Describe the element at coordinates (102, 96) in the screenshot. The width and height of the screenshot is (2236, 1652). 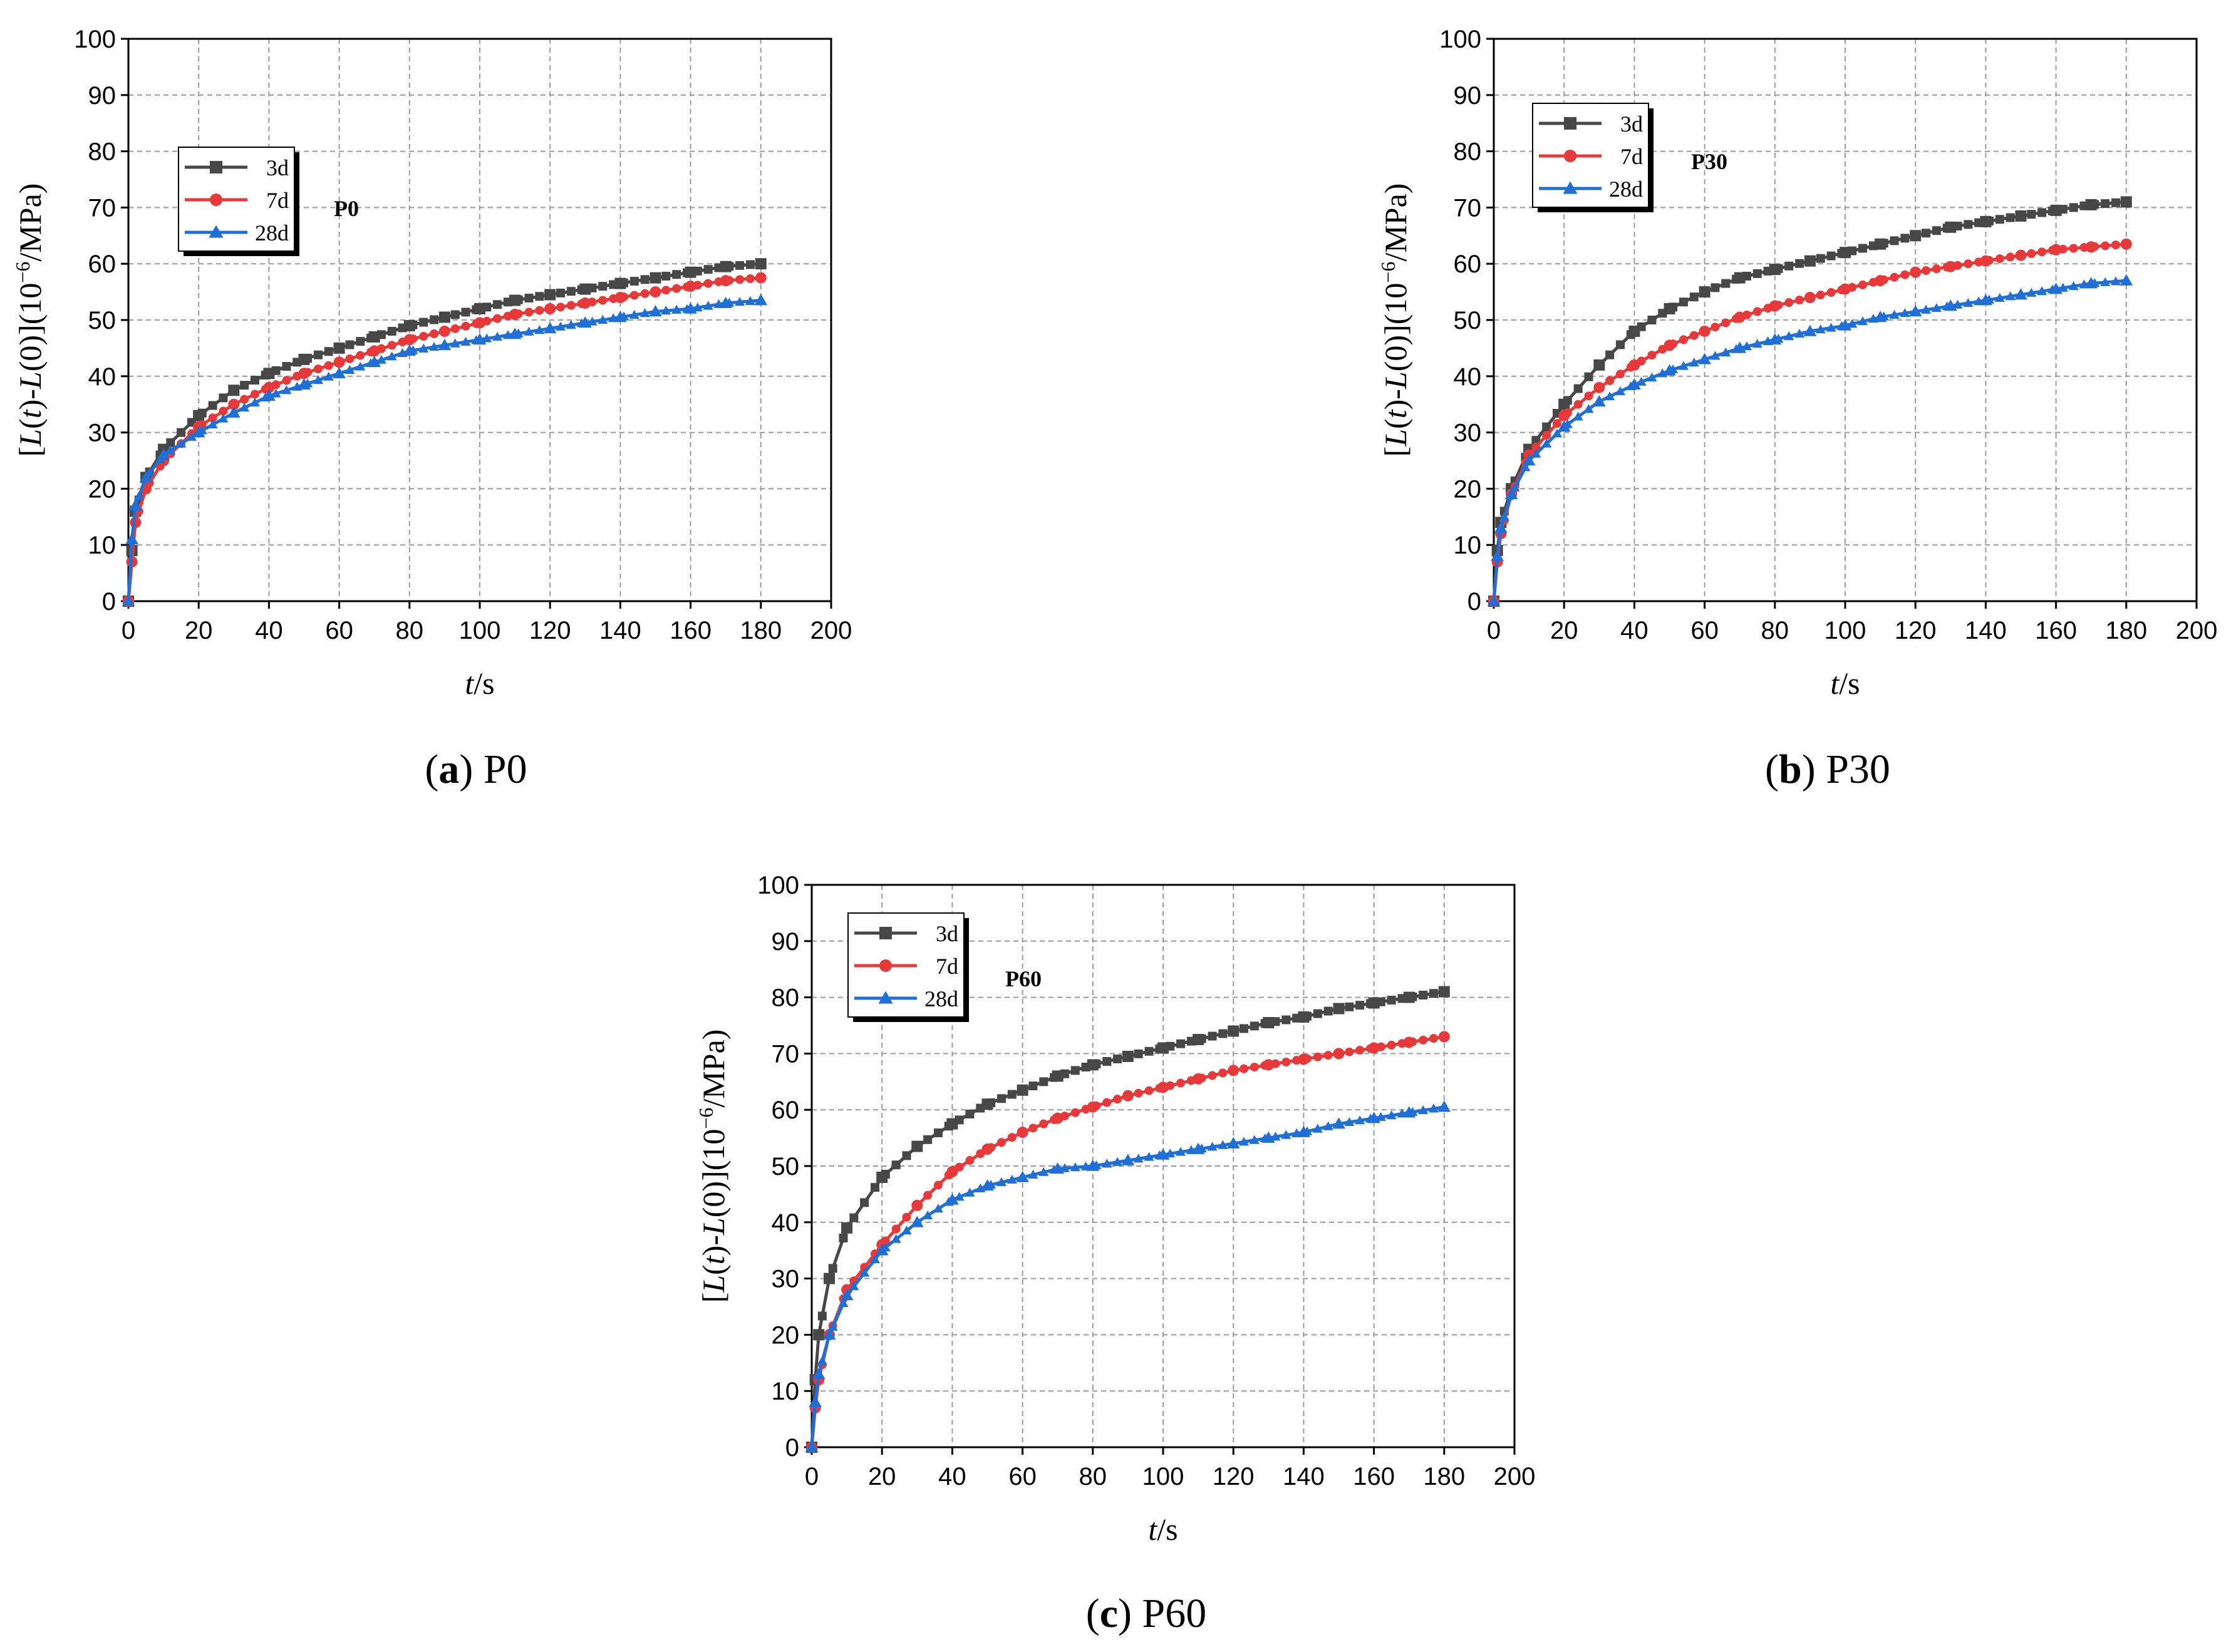
I see `y-tick-label: 90` at that location.